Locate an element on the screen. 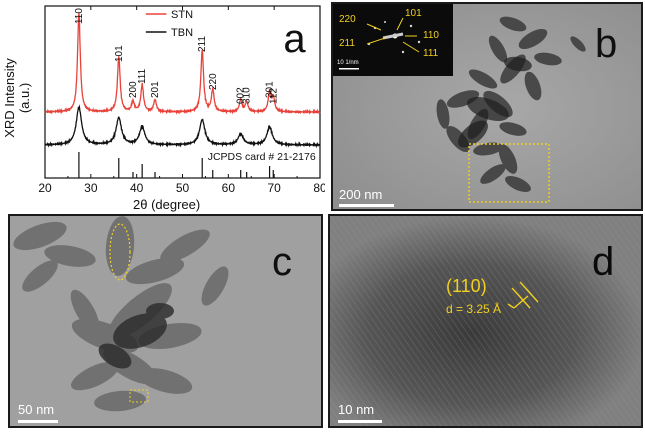 This screenshot has width=645, height=432. peak-label: 301 is located at coordinates (270, 89).